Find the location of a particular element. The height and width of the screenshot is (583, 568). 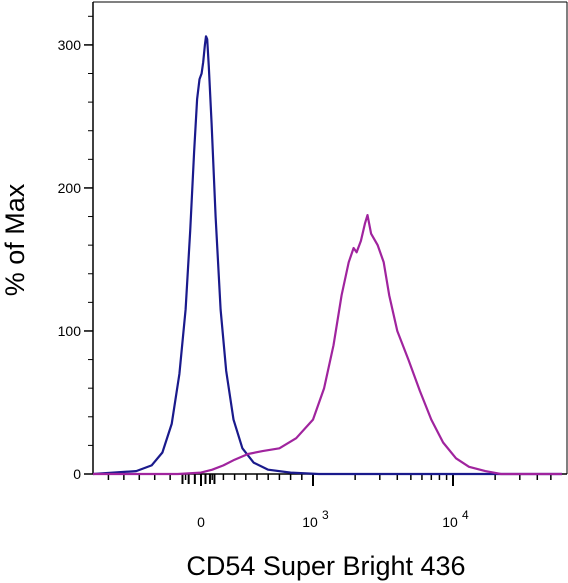

y-tick-label: 100 is located at coordinates (70, 331).